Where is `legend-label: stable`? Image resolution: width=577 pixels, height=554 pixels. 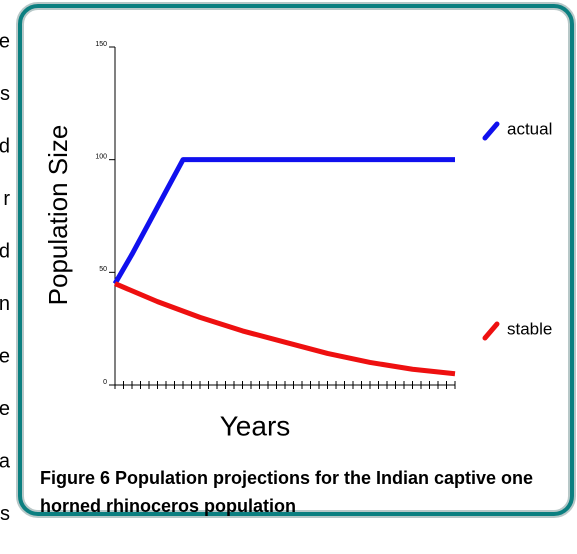 legend-label: stable is located at coordinates (529, 328).